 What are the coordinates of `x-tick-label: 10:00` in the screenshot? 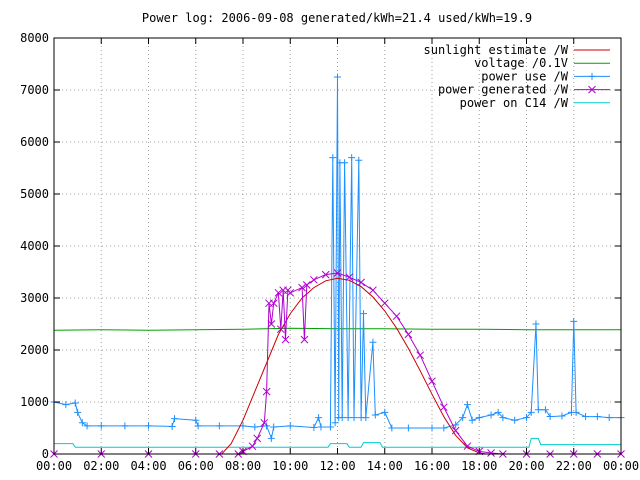 It's located at (290, 466).